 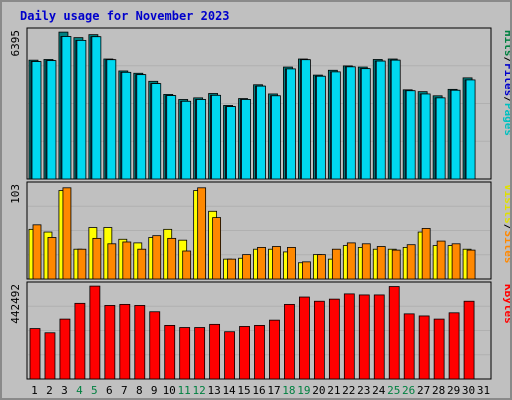 What do you see at coordinates (15, 43) in the screenshot?
I see `ymax-label-1: 6395` at bounding box center [15, 43].